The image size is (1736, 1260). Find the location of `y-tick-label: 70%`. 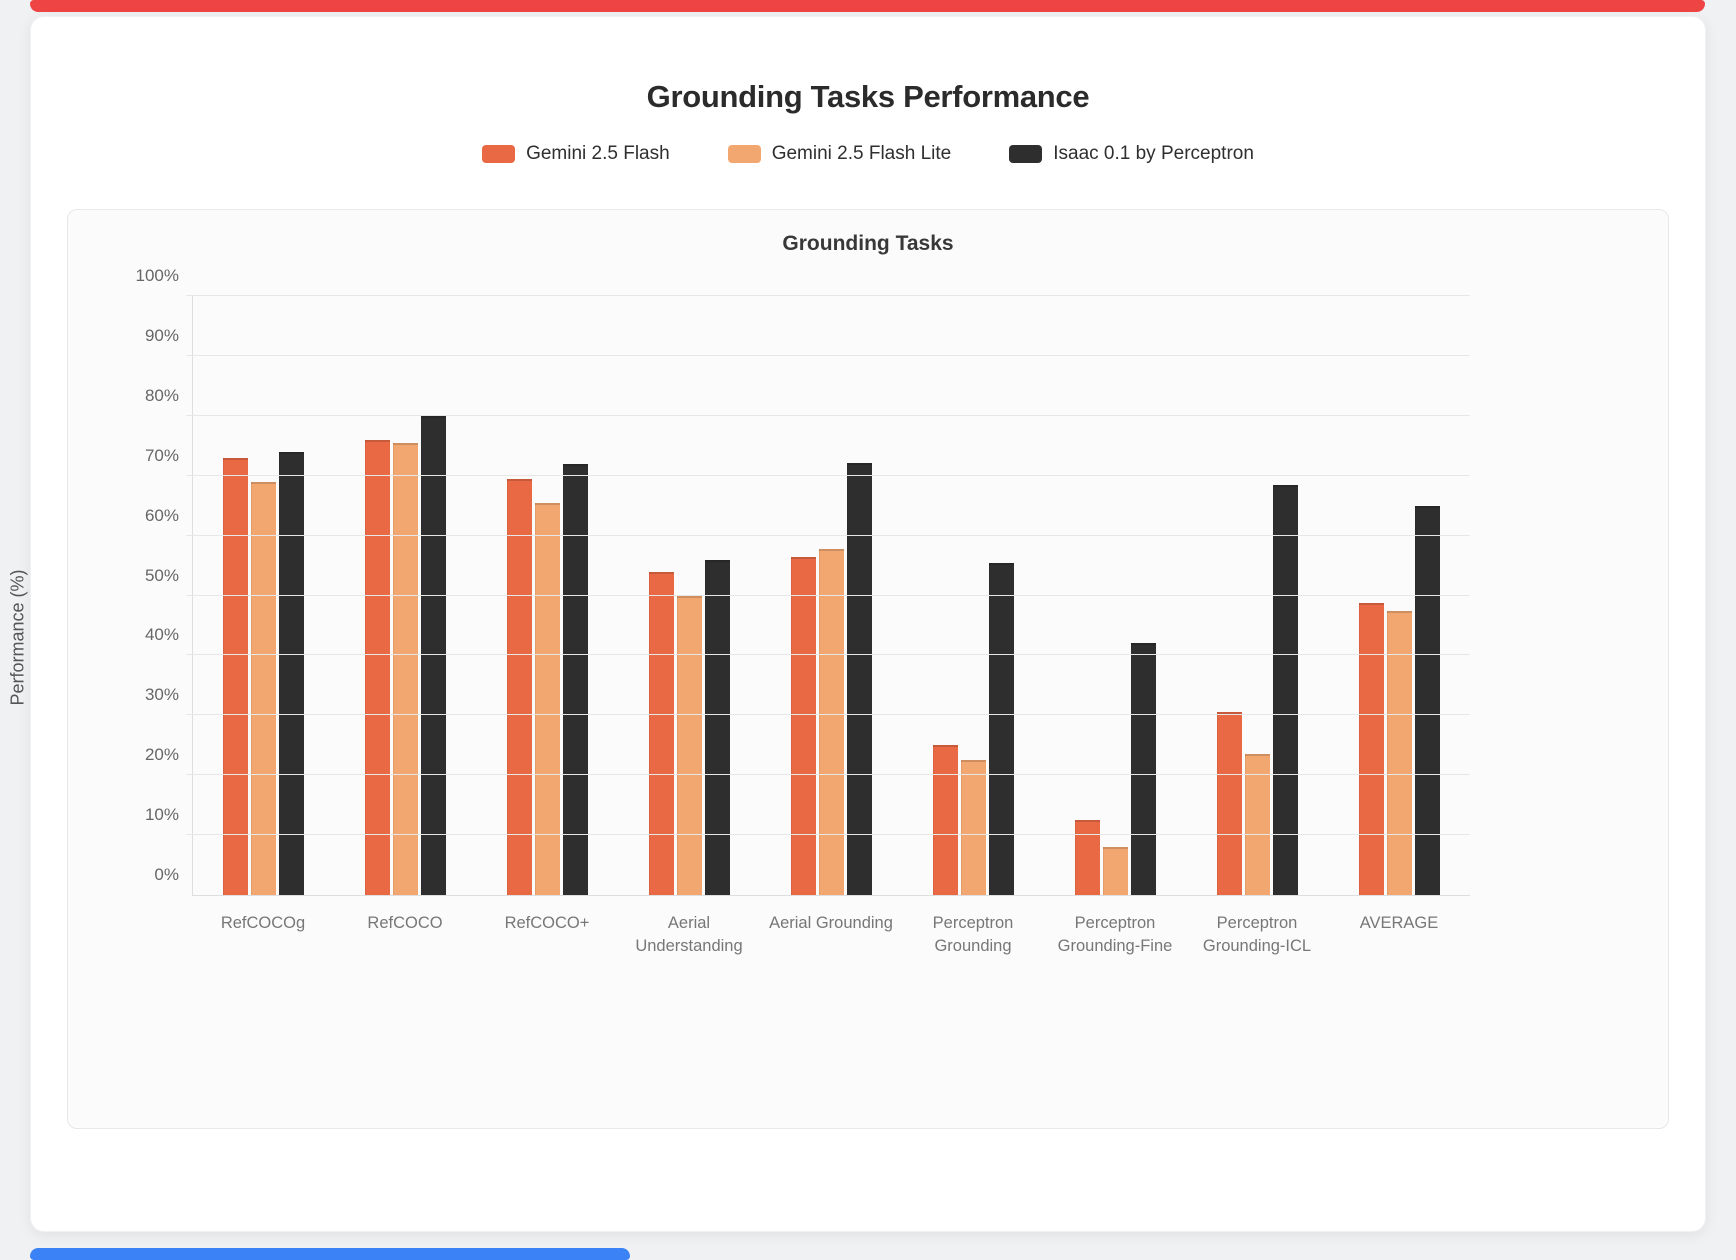

y-tick-label: 70% is located at coordinates (161, 455).